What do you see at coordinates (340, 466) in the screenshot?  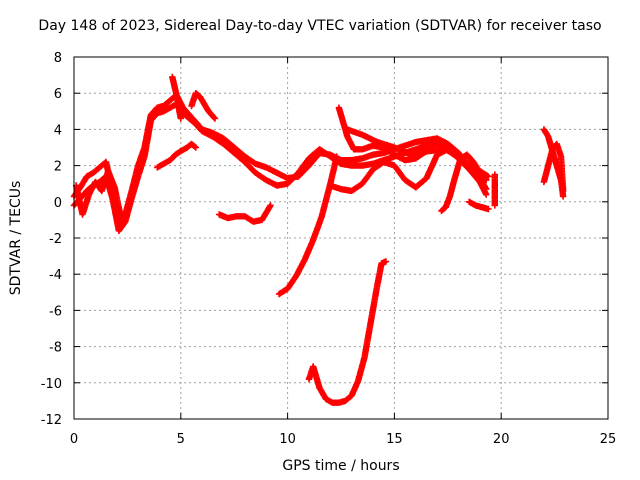 I see `x-axis-label: GPS time / hours` at bounding box center [340, 466].